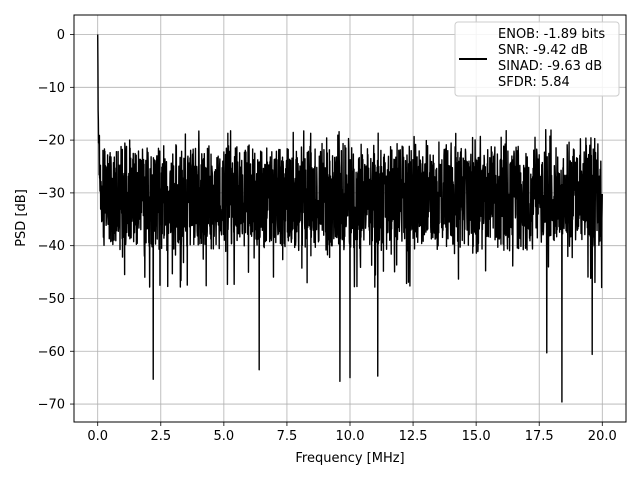 Image resolution: width=640 pixels, height=484 pixels. Describe the element at coordinates (224, 436) in the screenshot. I see `x-tick-label: 5.0` at that location.